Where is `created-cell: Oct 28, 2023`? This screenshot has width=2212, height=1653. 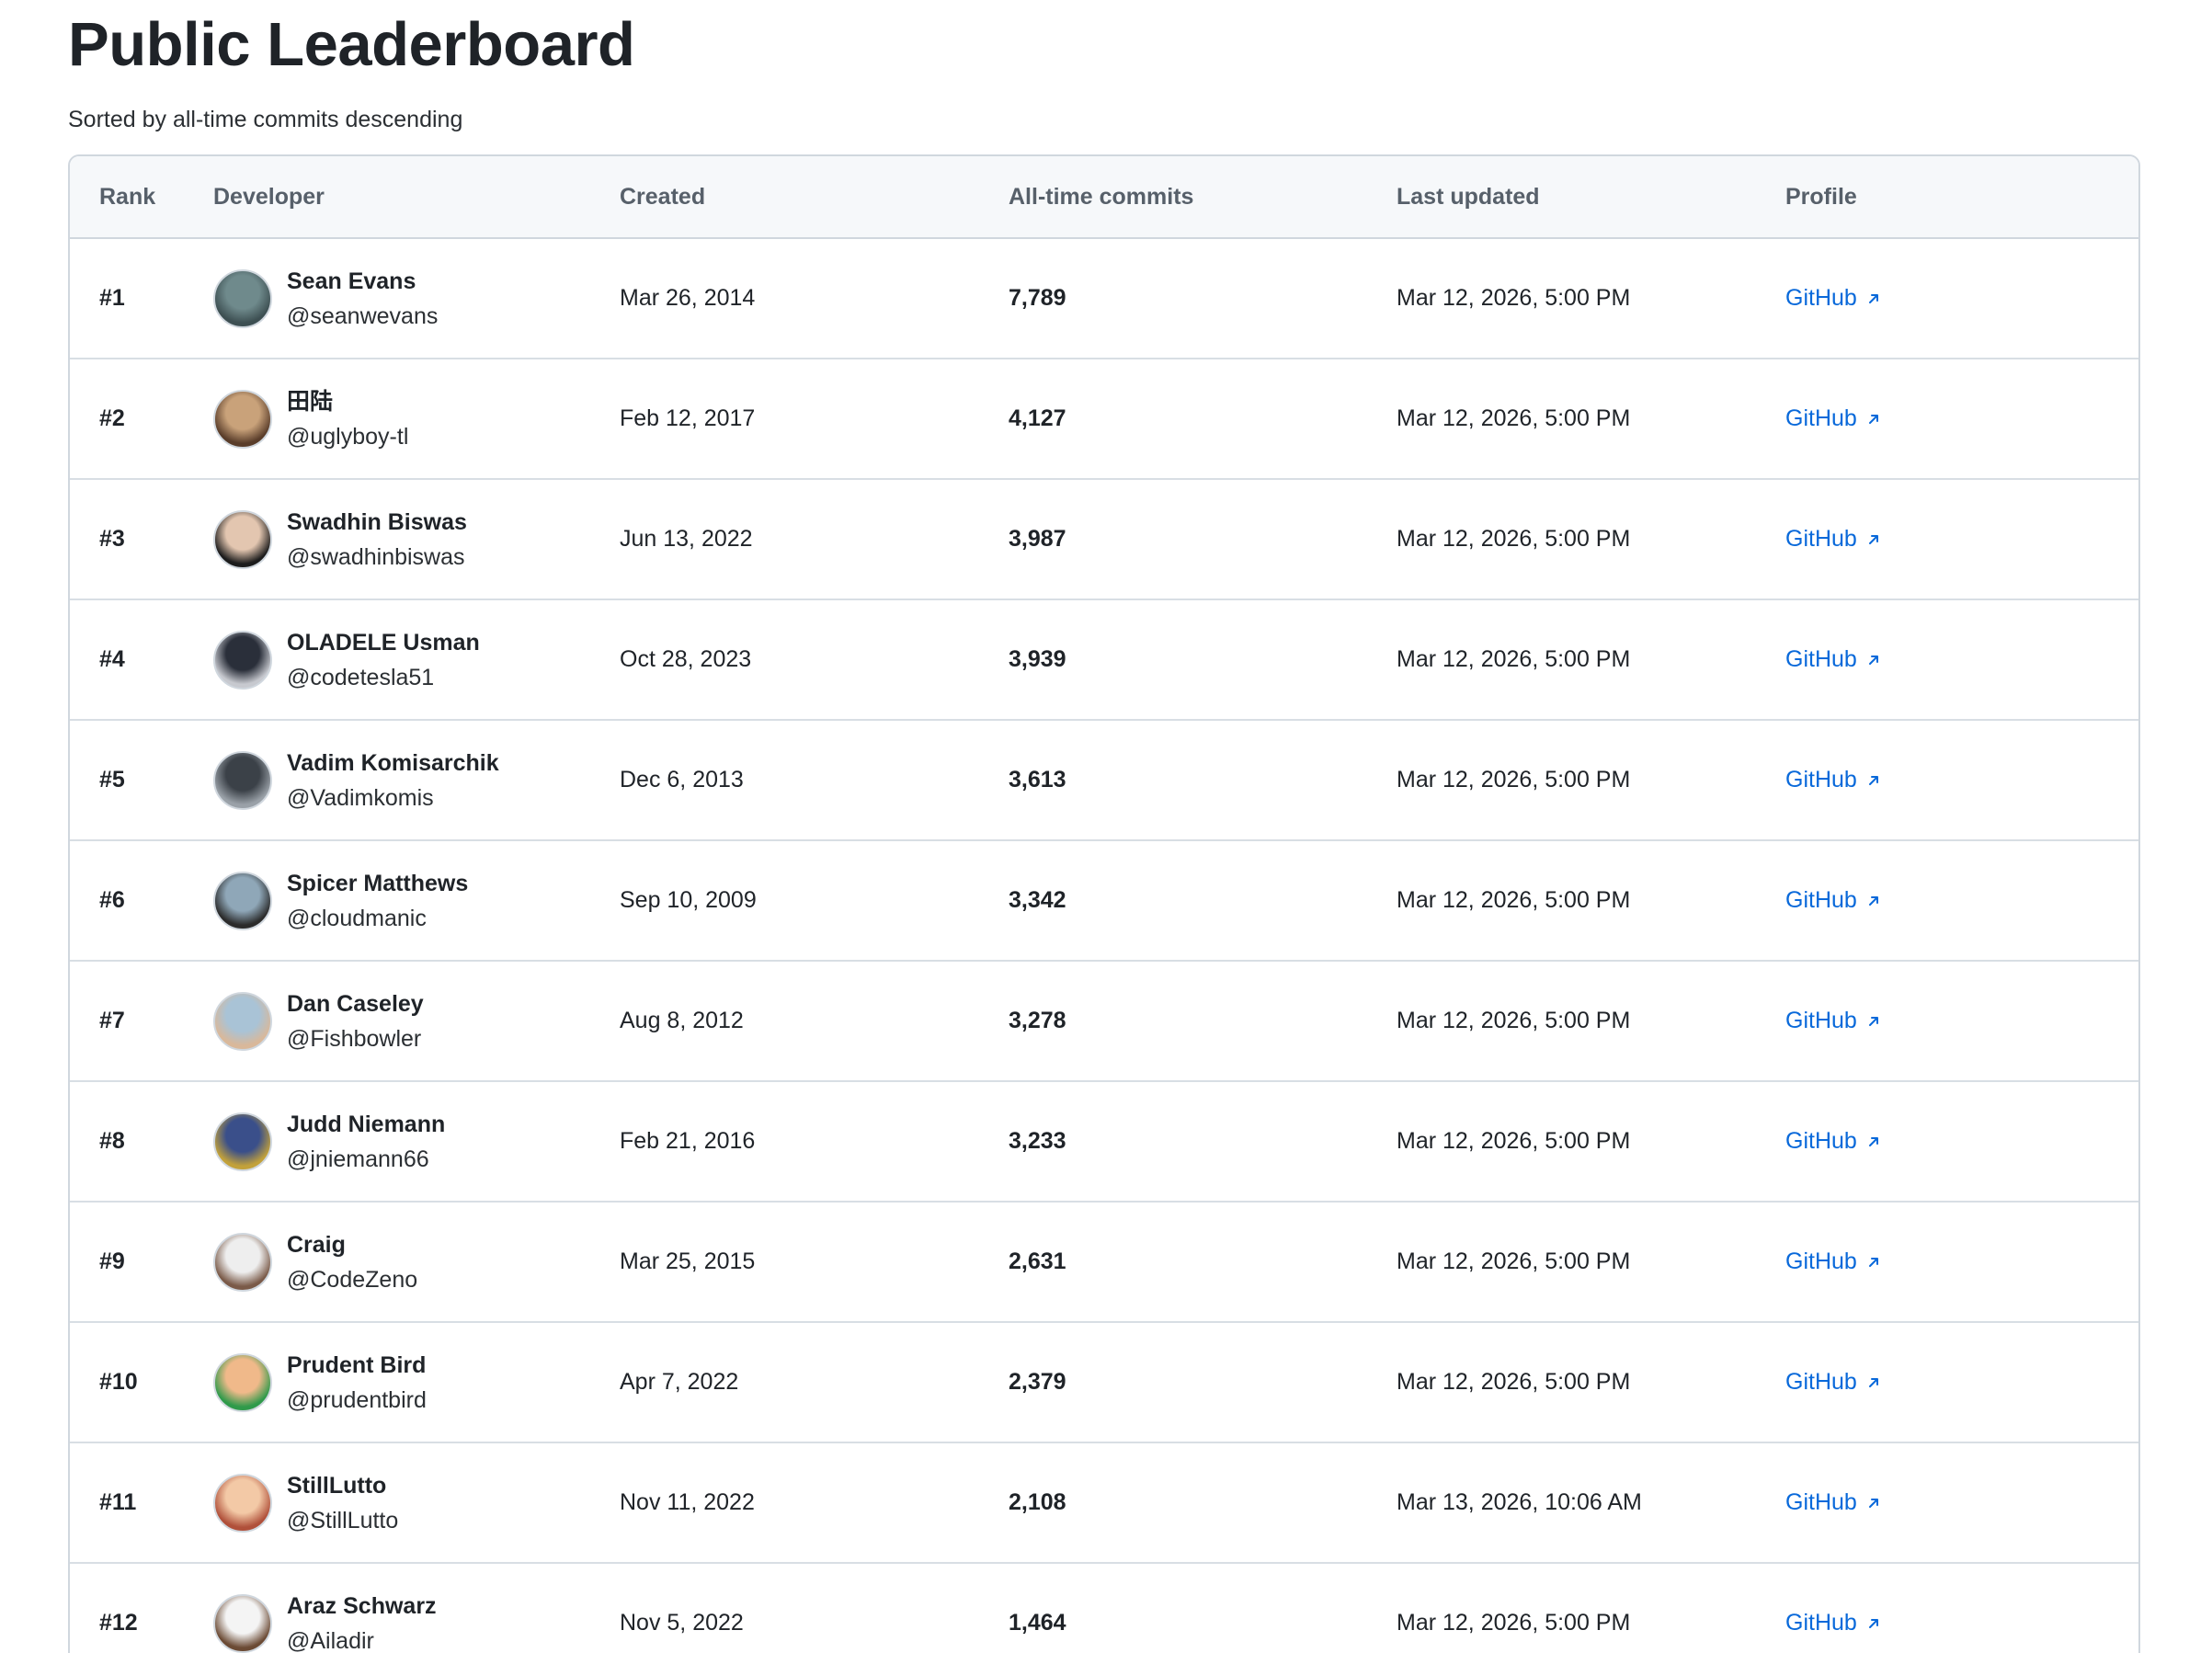 created-cell: Oct 28, 2023 is located at coordinates (686, 659).